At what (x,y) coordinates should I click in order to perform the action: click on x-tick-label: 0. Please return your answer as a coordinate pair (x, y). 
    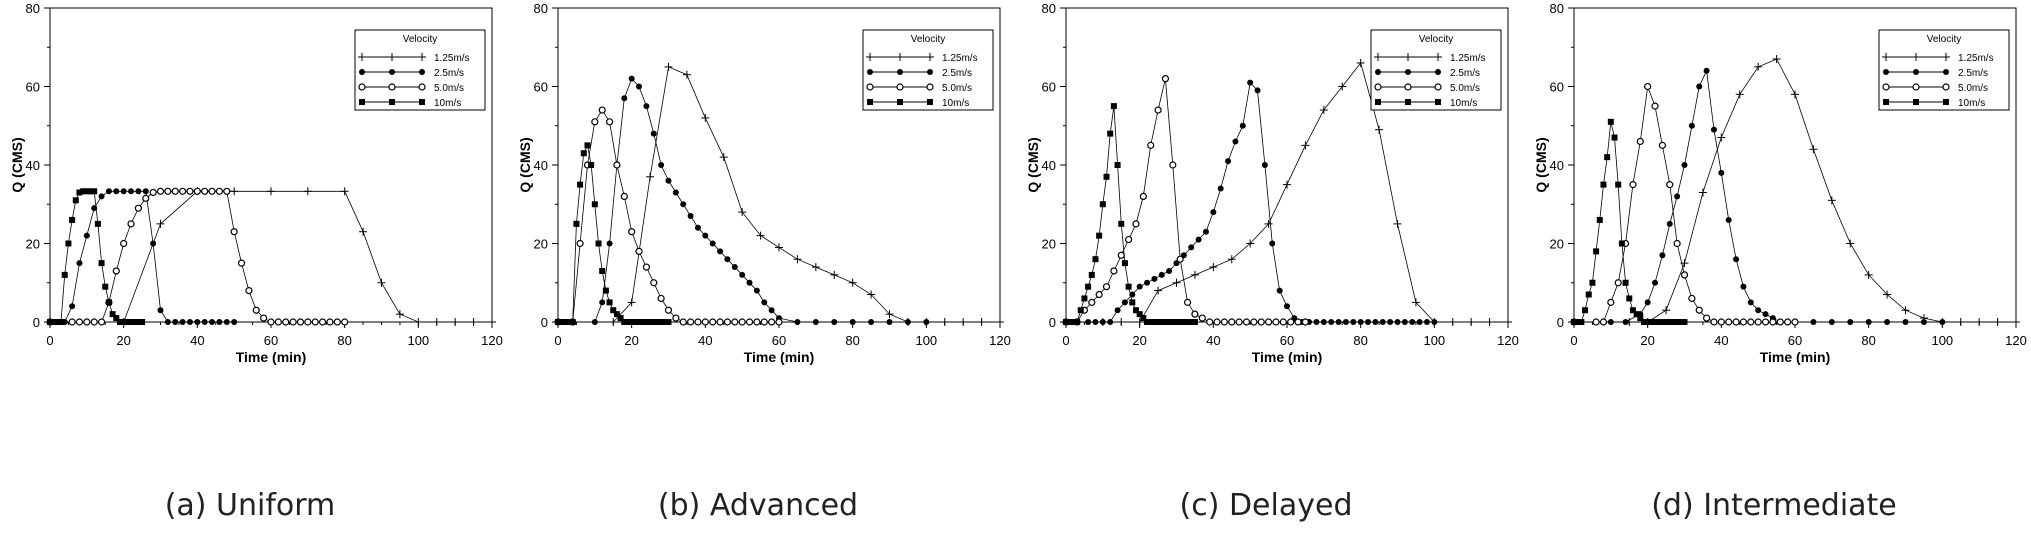
    Looking at the image, I should click on (1065, 340).